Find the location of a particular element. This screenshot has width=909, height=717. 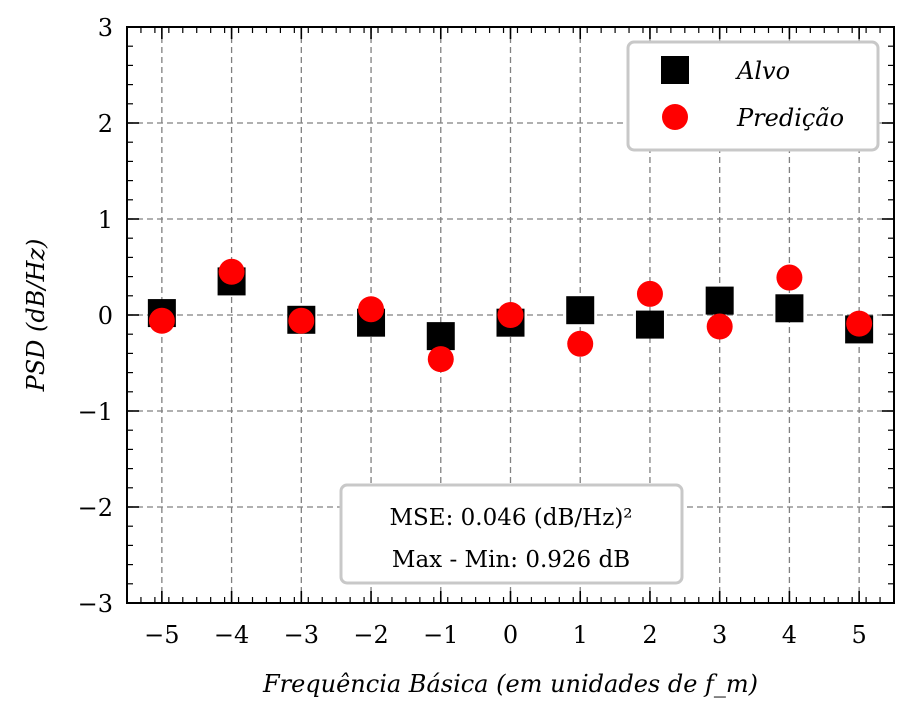

annotation-box is located at coordinates (511, 534).